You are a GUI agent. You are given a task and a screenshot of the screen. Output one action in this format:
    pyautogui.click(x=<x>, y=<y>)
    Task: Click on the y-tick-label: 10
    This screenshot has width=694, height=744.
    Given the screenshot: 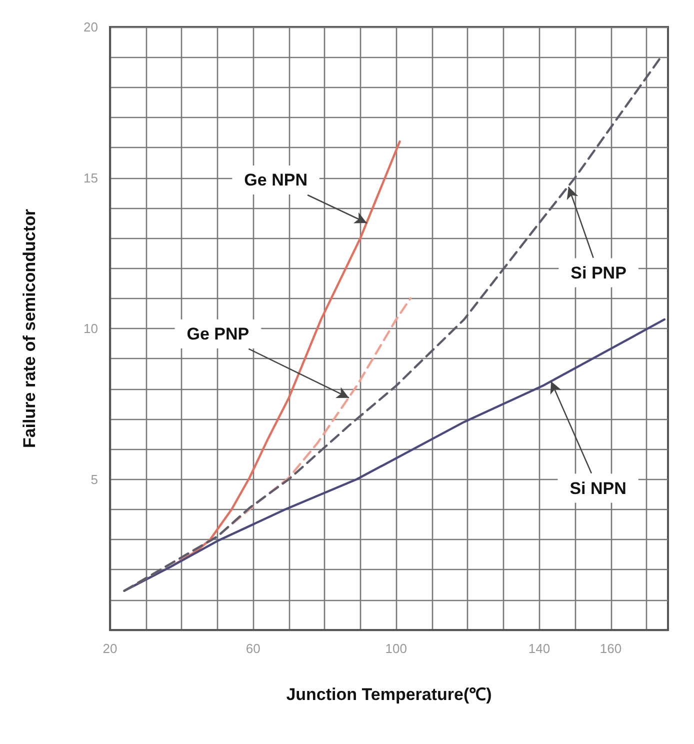 What is the action you would take?
    pyautogui.click(x=91, y=328)
    